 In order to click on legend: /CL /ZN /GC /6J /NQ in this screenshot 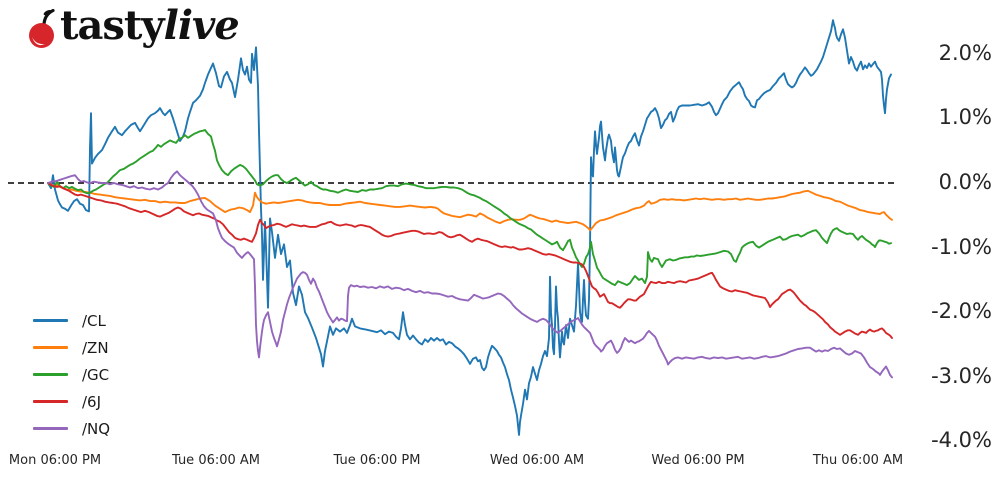, I will do `click(71, 374)`.